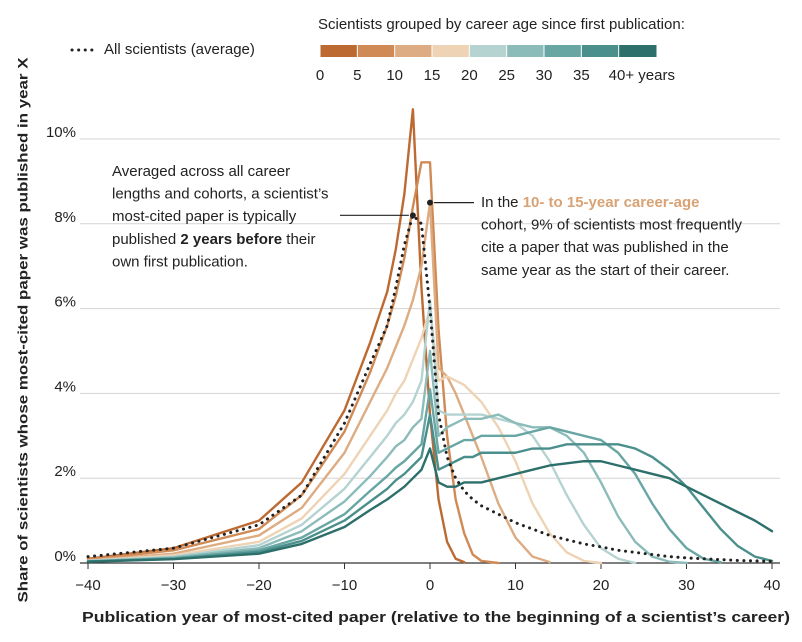  What do you see at coordinates (394, 75) in the screenshot?
I see `legend-tick-label: 10` at bounding box center [394, 75].